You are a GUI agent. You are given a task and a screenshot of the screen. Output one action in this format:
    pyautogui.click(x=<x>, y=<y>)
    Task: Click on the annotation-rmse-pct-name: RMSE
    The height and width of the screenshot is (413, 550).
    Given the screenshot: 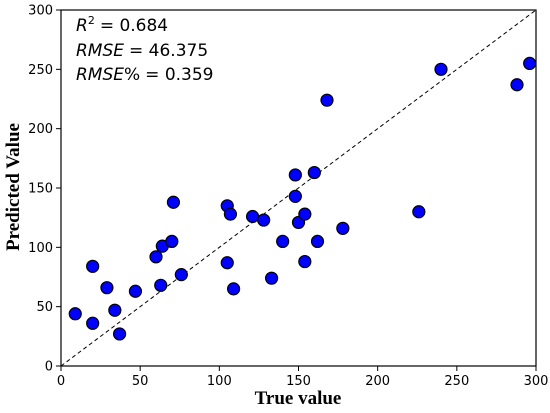 What is the action you would take?
    pyautogui.click(x=100, y=75)
    